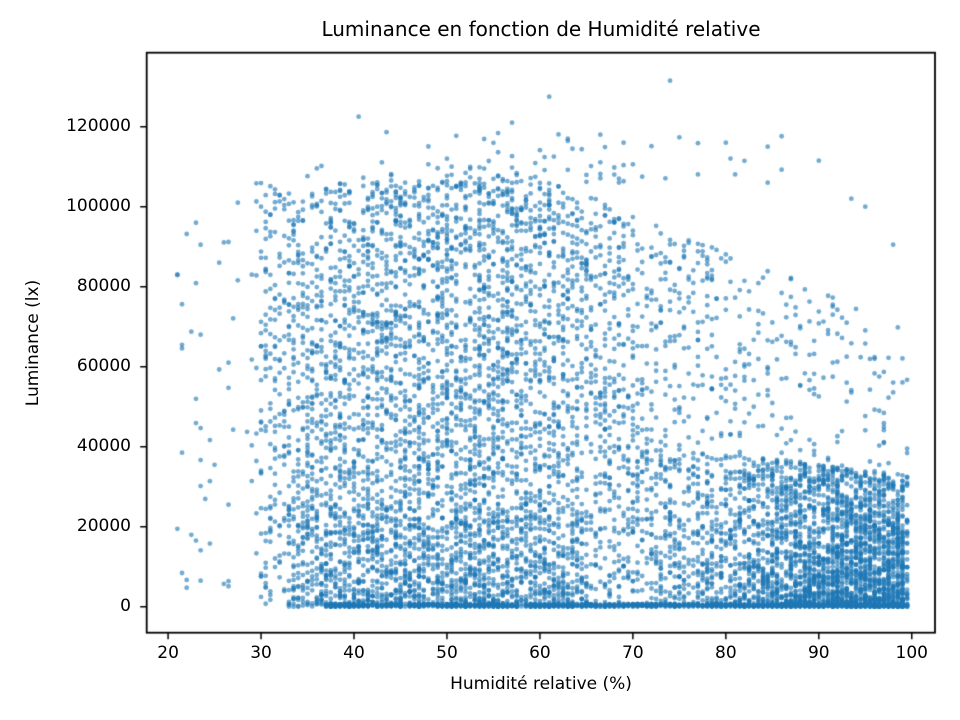  Describe the element at coordinates (103, 446) in the screenshot. I see `y-tick-label: 40000` at that location.